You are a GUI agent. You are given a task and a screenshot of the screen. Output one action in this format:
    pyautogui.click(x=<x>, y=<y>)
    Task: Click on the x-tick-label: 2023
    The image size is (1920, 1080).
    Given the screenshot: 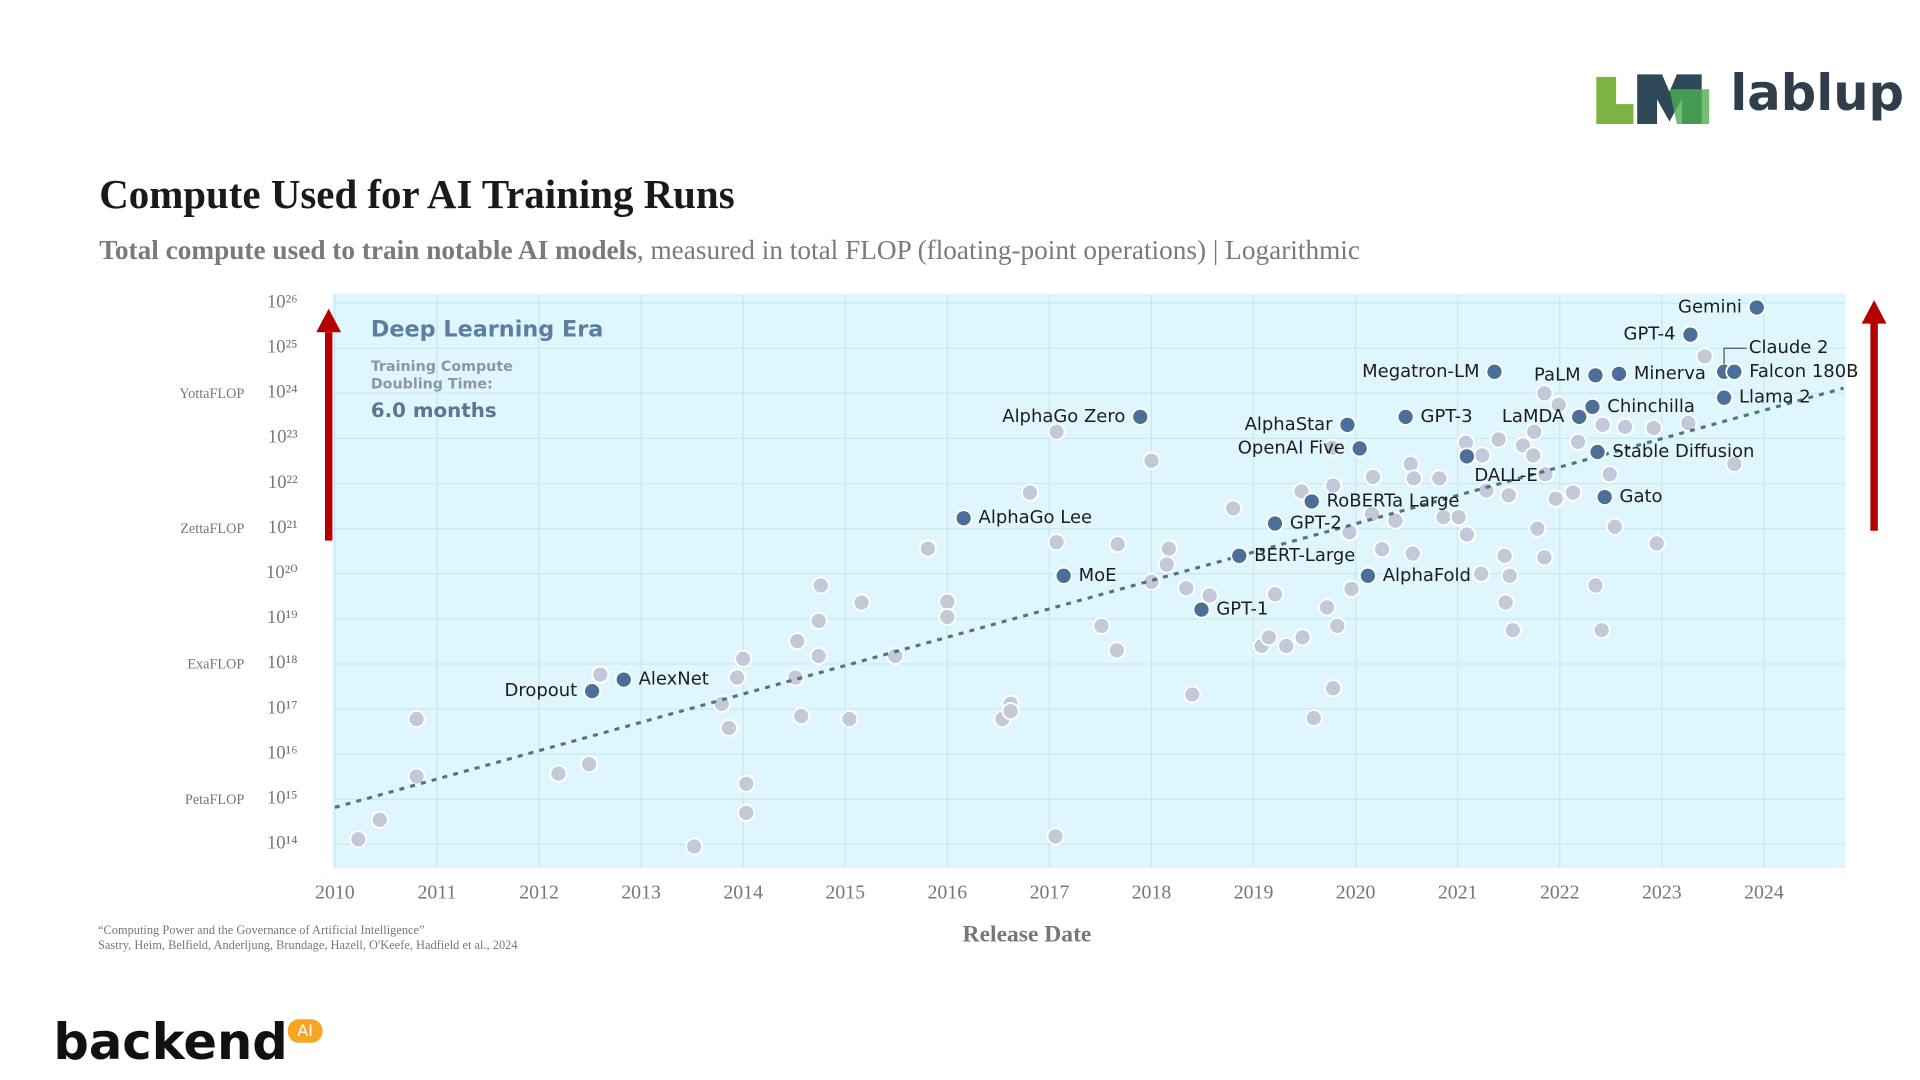 What is the action you would take?
    pyautogui.click(x=1662, y=893)
    